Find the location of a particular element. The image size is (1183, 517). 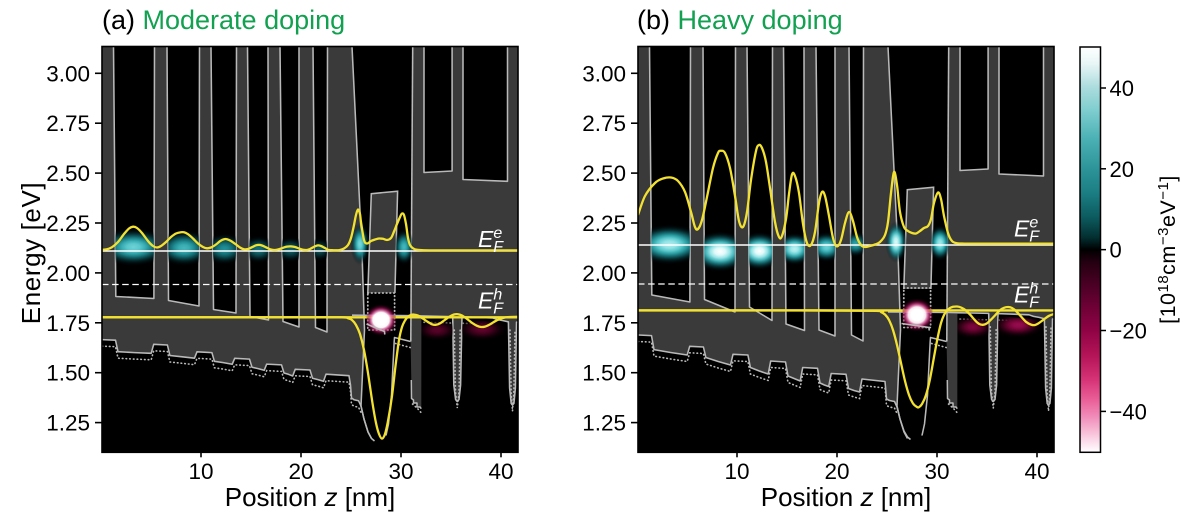

svg-text: (a) Moderate doping is located at coordinates (223, 20).